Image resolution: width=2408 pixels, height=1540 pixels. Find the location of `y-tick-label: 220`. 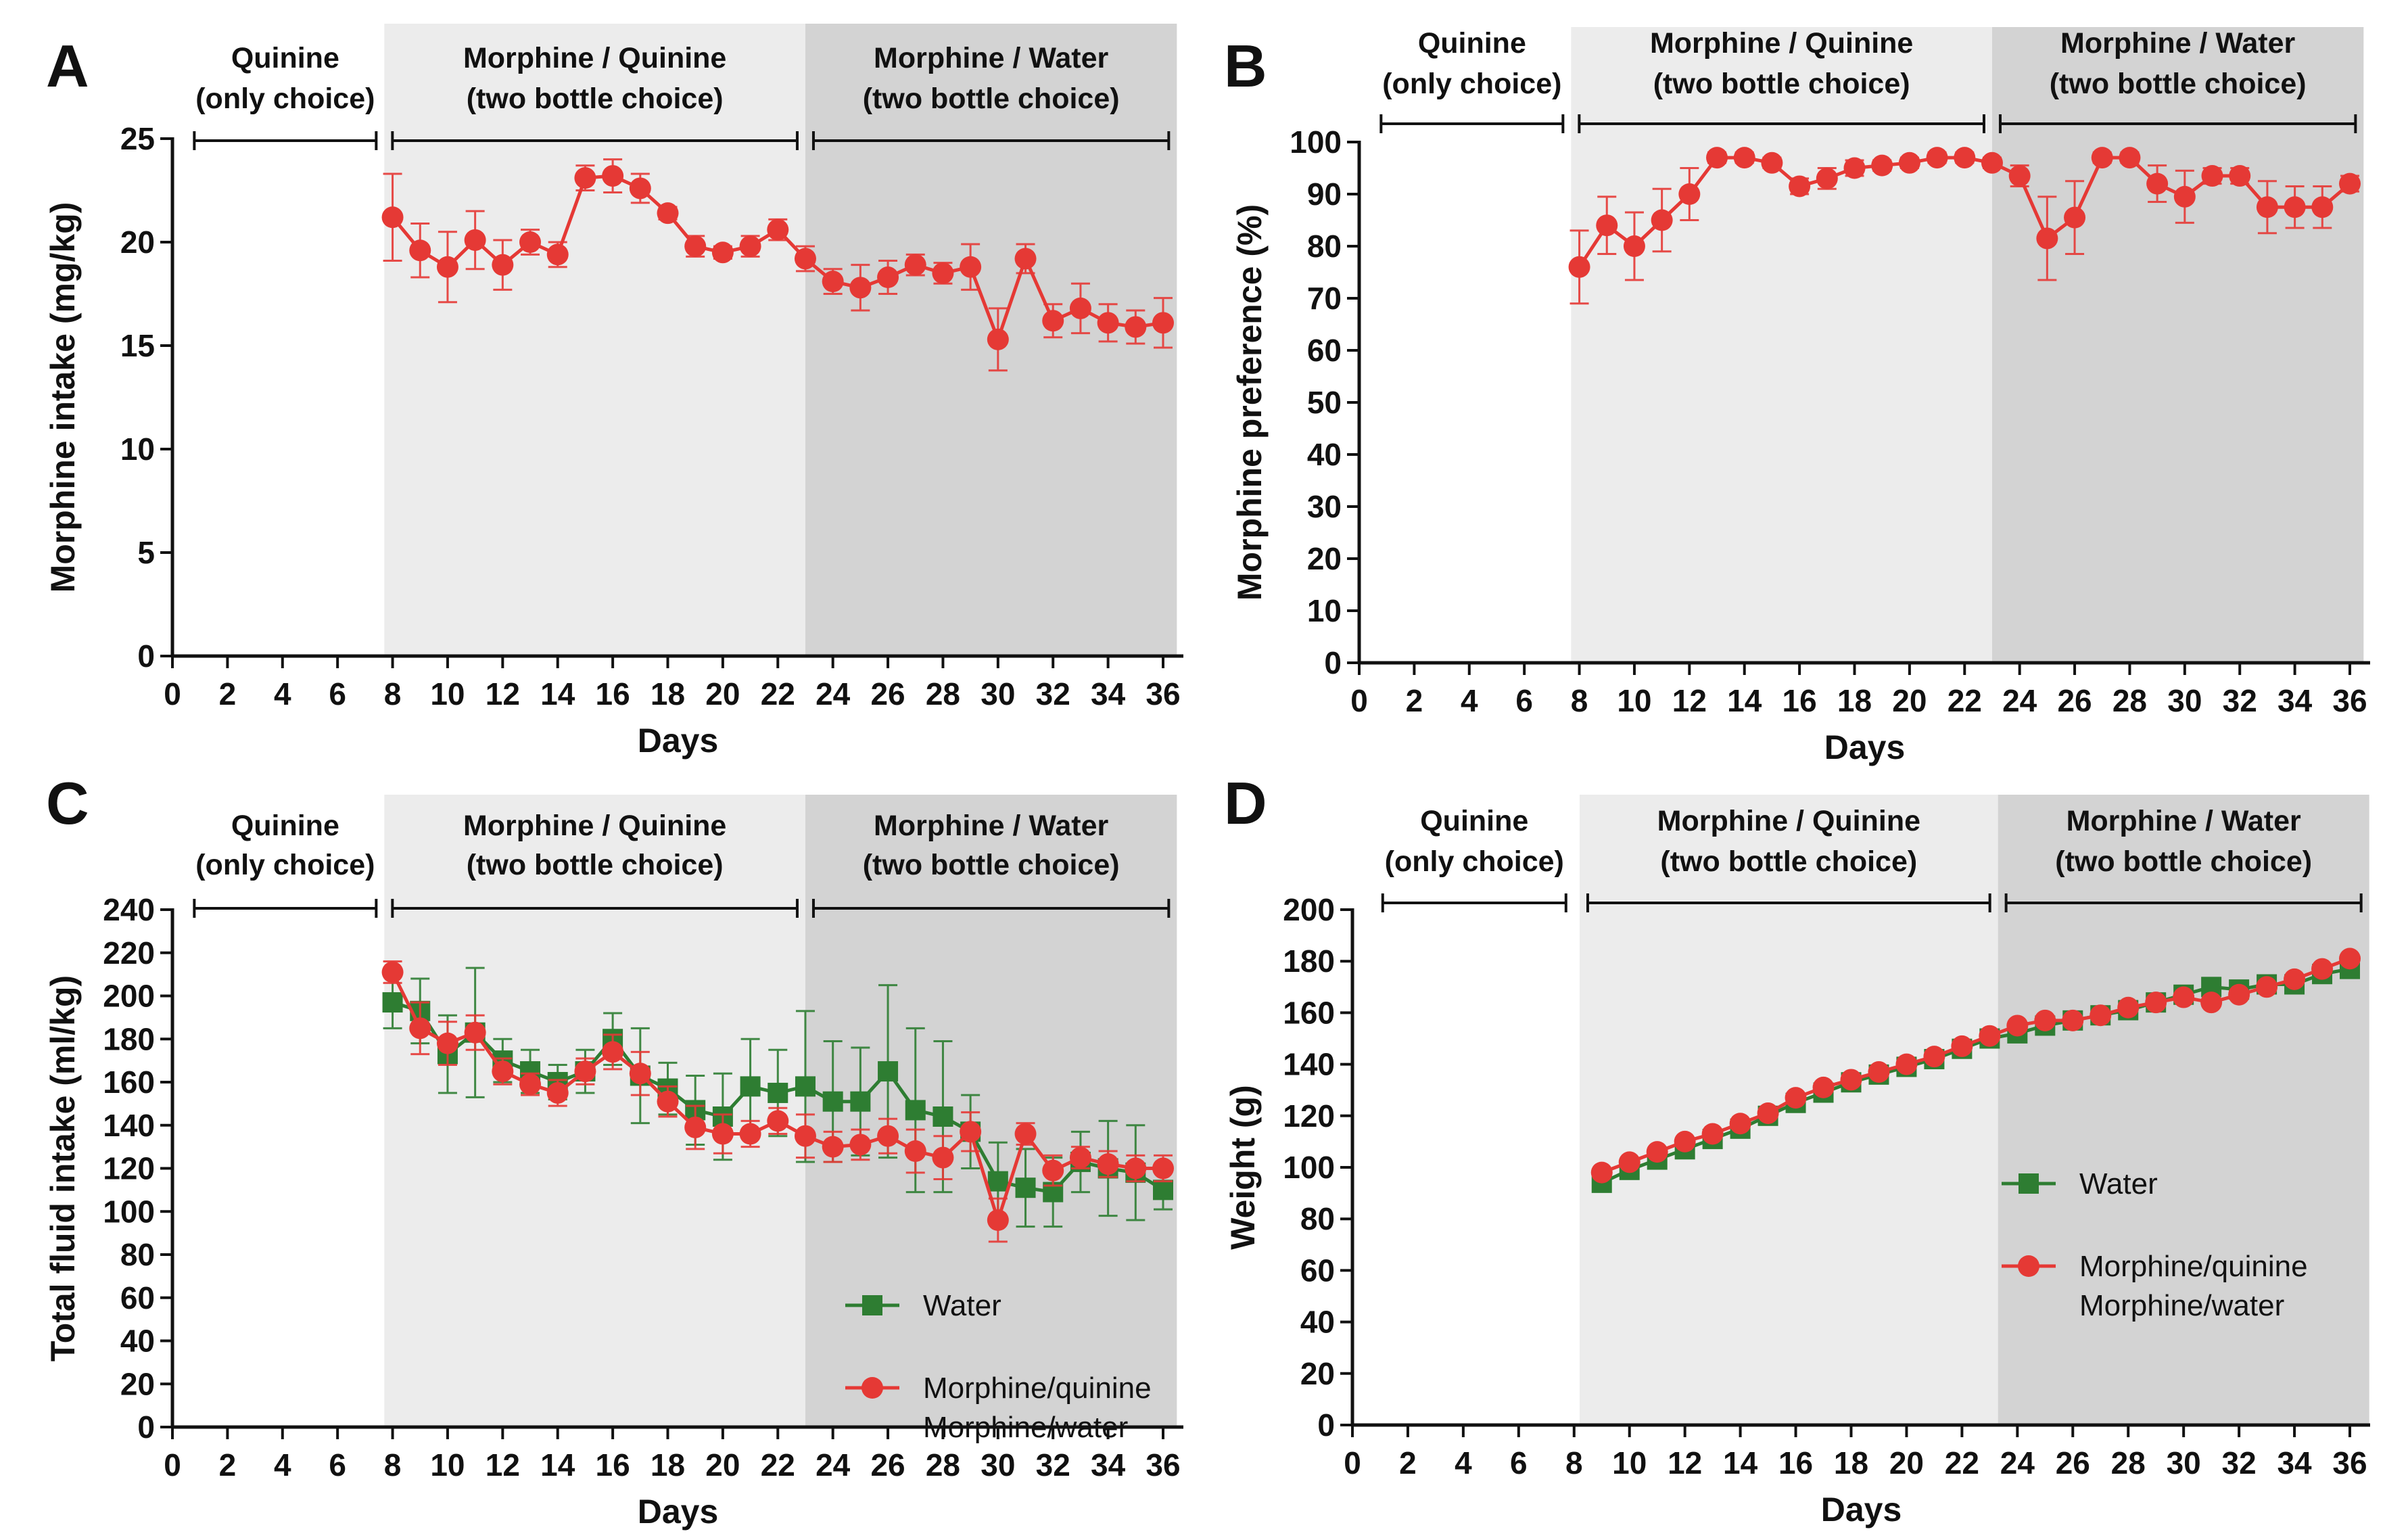

y-tick-label: 220 is located at coordinates (129, 953).